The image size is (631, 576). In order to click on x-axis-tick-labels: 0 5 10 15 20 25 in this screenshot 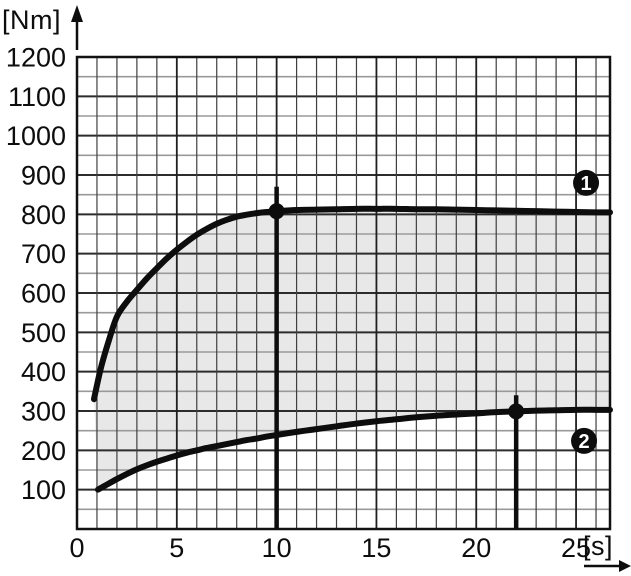, I will do `click(330, 548)`.